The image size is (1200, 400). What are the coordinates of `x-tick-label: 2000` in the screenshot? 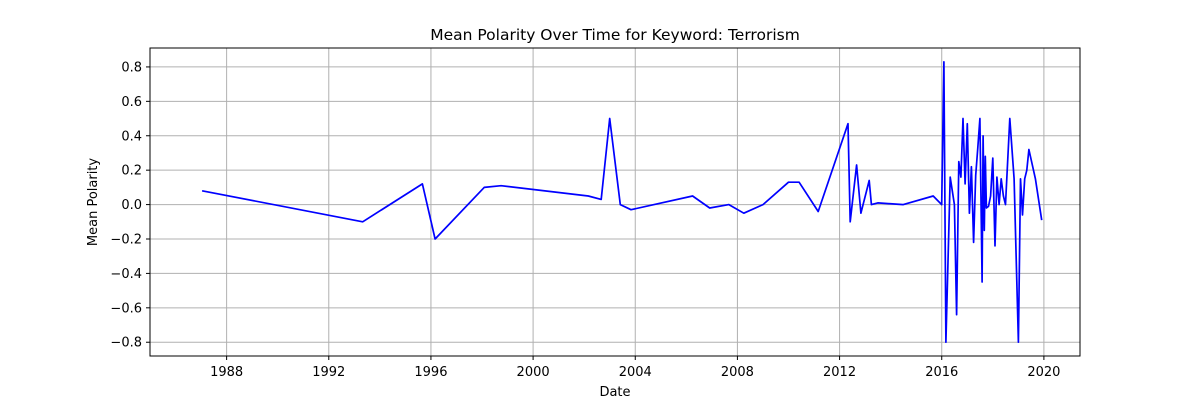 It's located at (533, 372).